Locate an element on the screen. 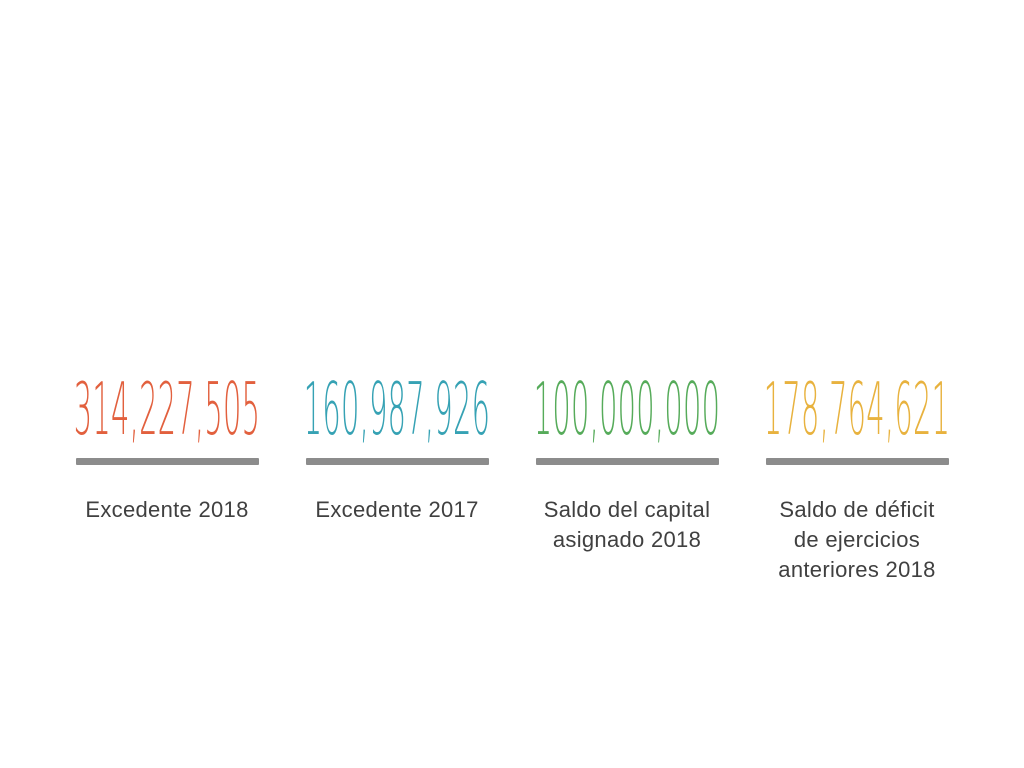 Image resolution: width=1024 pixels, height=768 pixels. kpi-label: Excedente 2018 is located at coordinates (167, 509).